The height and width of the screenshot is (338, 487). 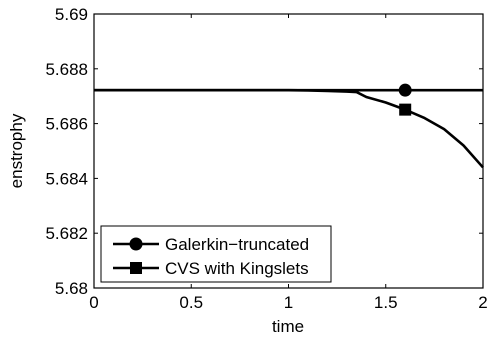 What do you see at coordinates (93, 302) in the screenshot?
I see `x-tick-label: 0` at bounding box center [93, 302].